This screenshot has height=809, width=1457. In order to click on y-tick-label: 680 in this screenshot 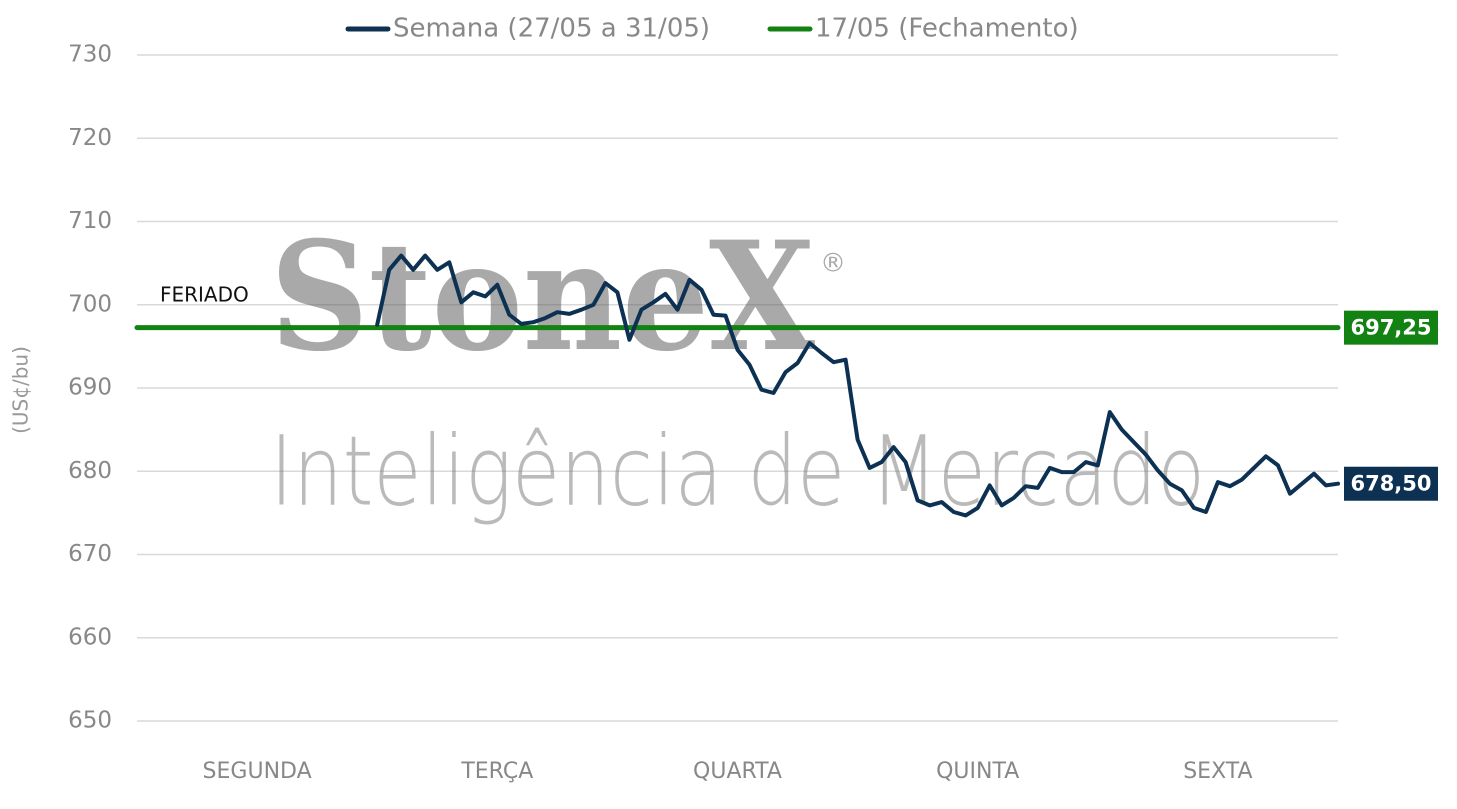, I will do `click(90, 471)`.